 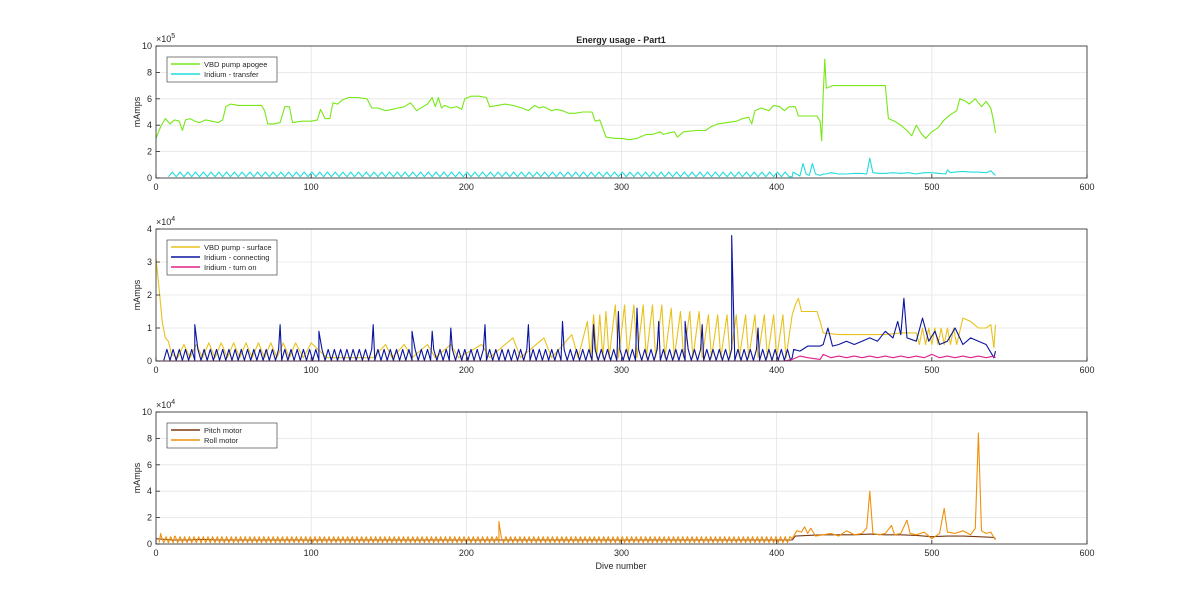 What do you see at coordinates (231, 74) in the screenshot?
I see `legend-label: Iridium - transfer` at bounding box center [231, 74].